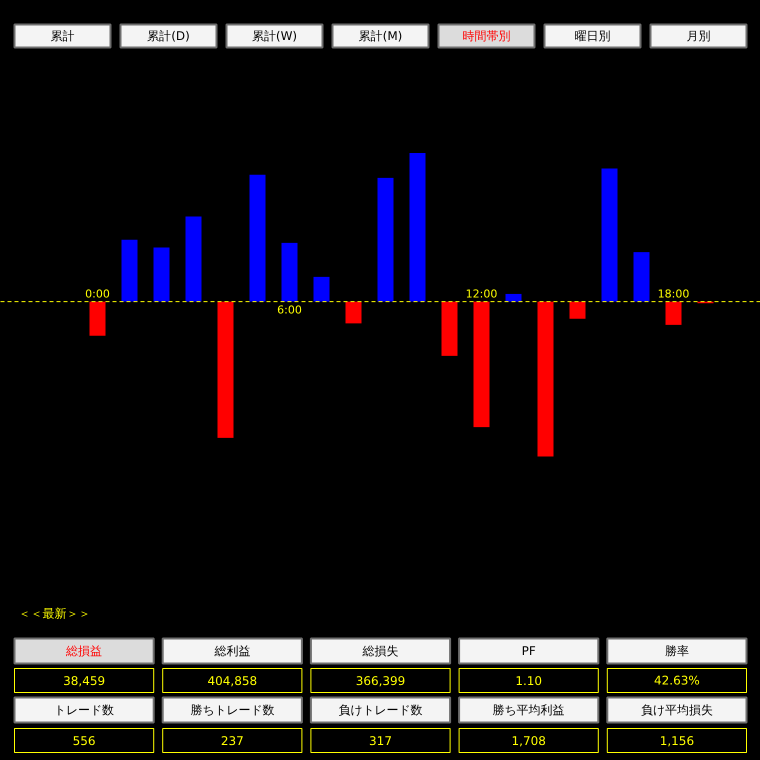 Image resolution: width=760 pixels, height=760 pixels. Describe the element at coordinates (84, 710) in the screenshot. I see `text: トレード数` at that location.